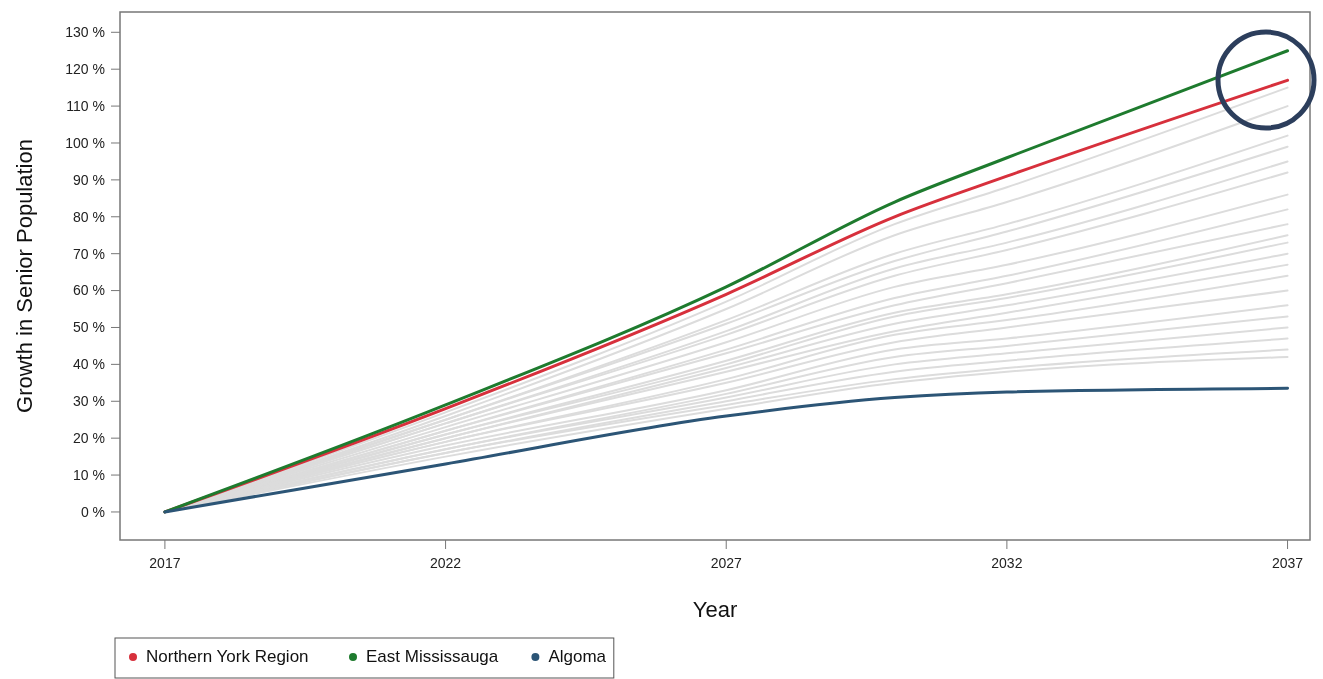 Image resolution: width=1323 pixels, height=679 pixels. I want to click on y-tick-label: 10 %, so click(89, 474).